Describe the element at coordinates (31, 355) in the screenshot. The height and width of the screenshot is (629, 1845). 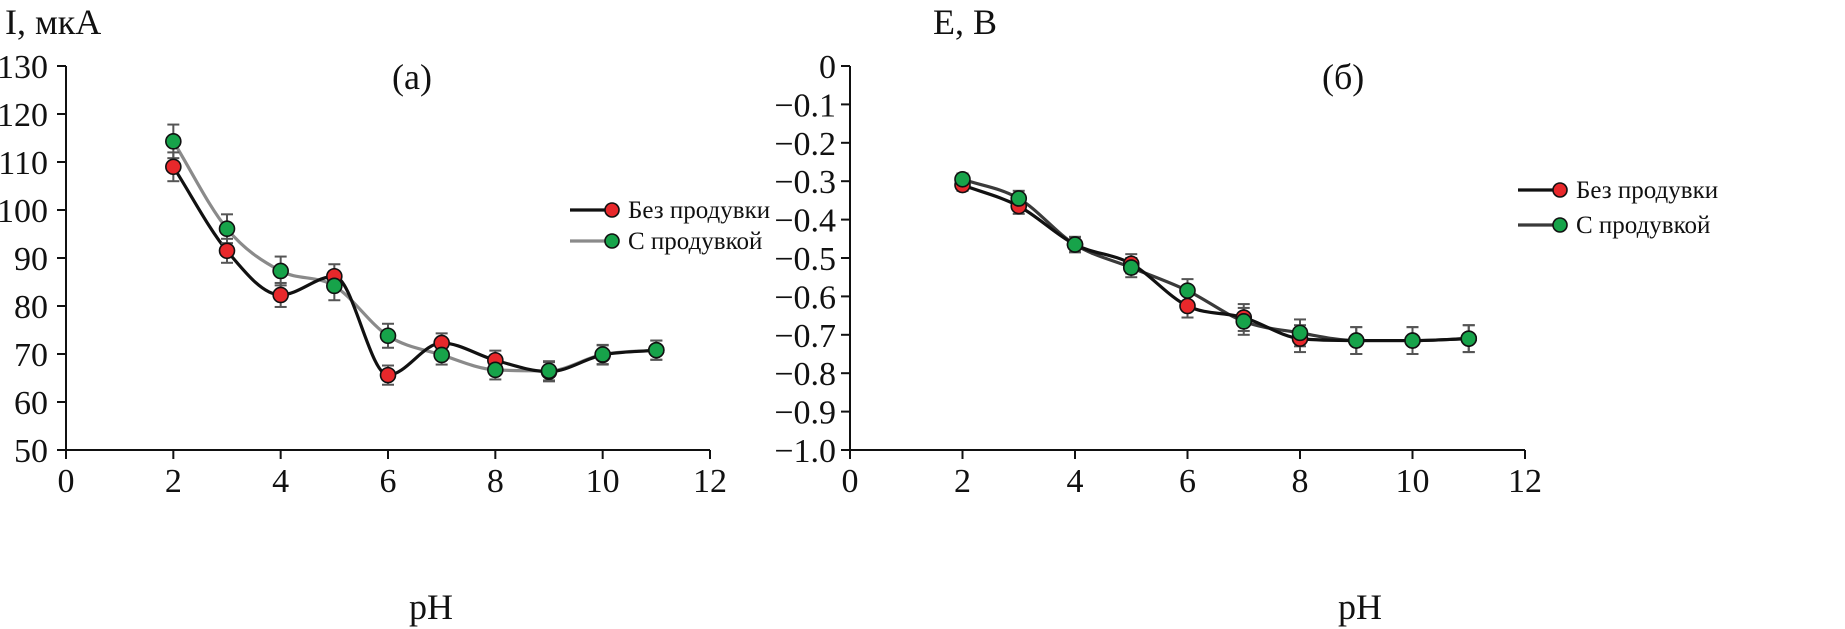
I see `y-tick-label: 70` at that location.